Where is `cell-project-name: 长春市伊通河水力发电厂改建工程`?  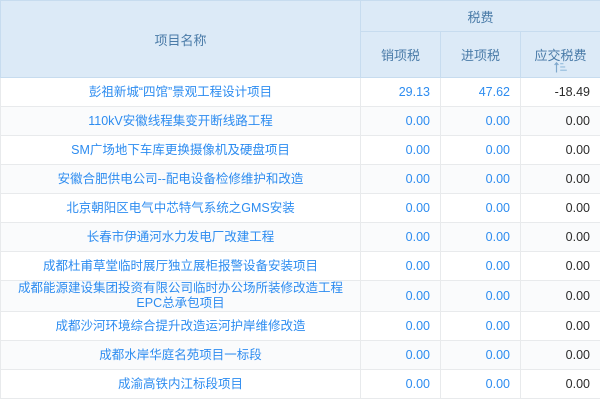 cell-project-name: 长春市伊通河水力发电厂改建工程 is located at coordinates (180, 237).